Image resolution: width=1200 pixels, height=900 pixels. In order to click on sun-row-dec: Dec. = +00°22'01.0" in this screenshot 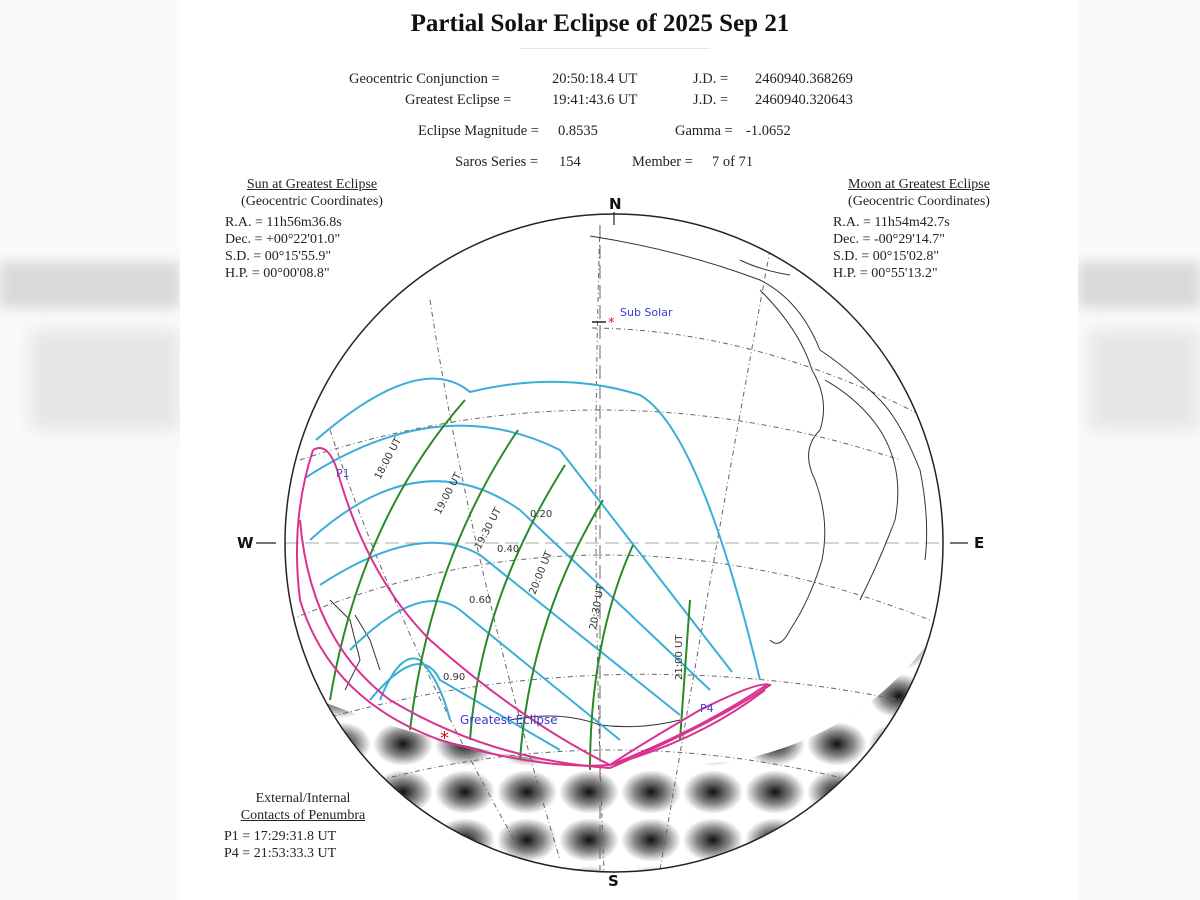, I will do `click(283, 239)`.